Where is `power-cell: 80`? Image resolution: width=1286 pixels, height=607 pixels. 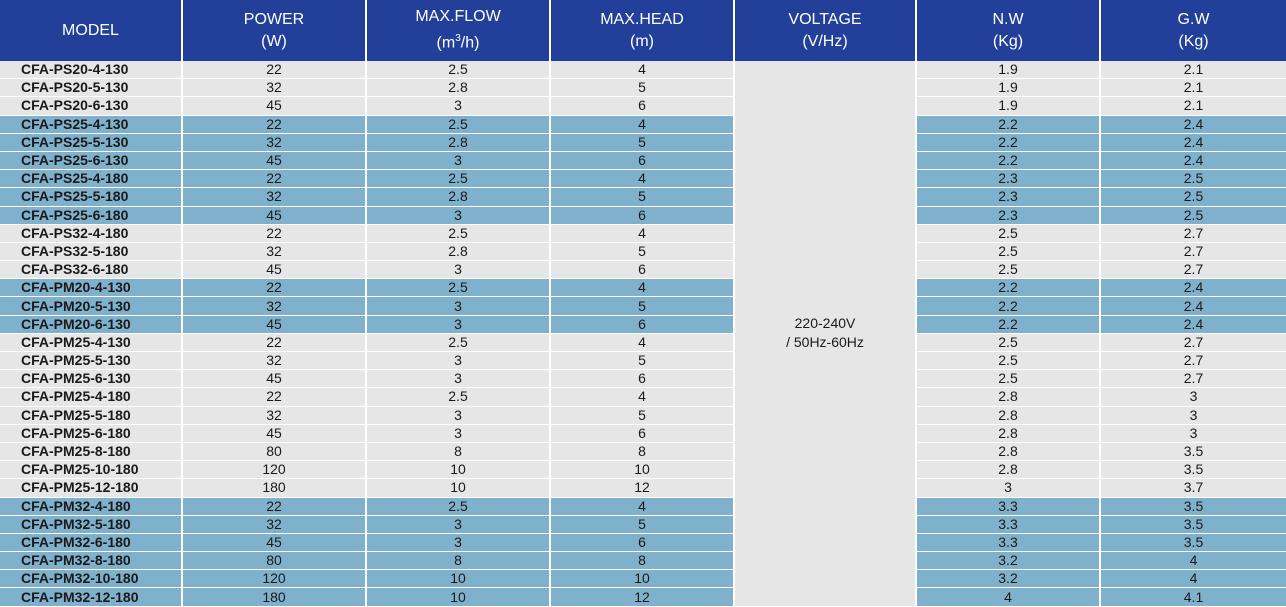
power-cell: 80 is located at coordinates (274, 561).